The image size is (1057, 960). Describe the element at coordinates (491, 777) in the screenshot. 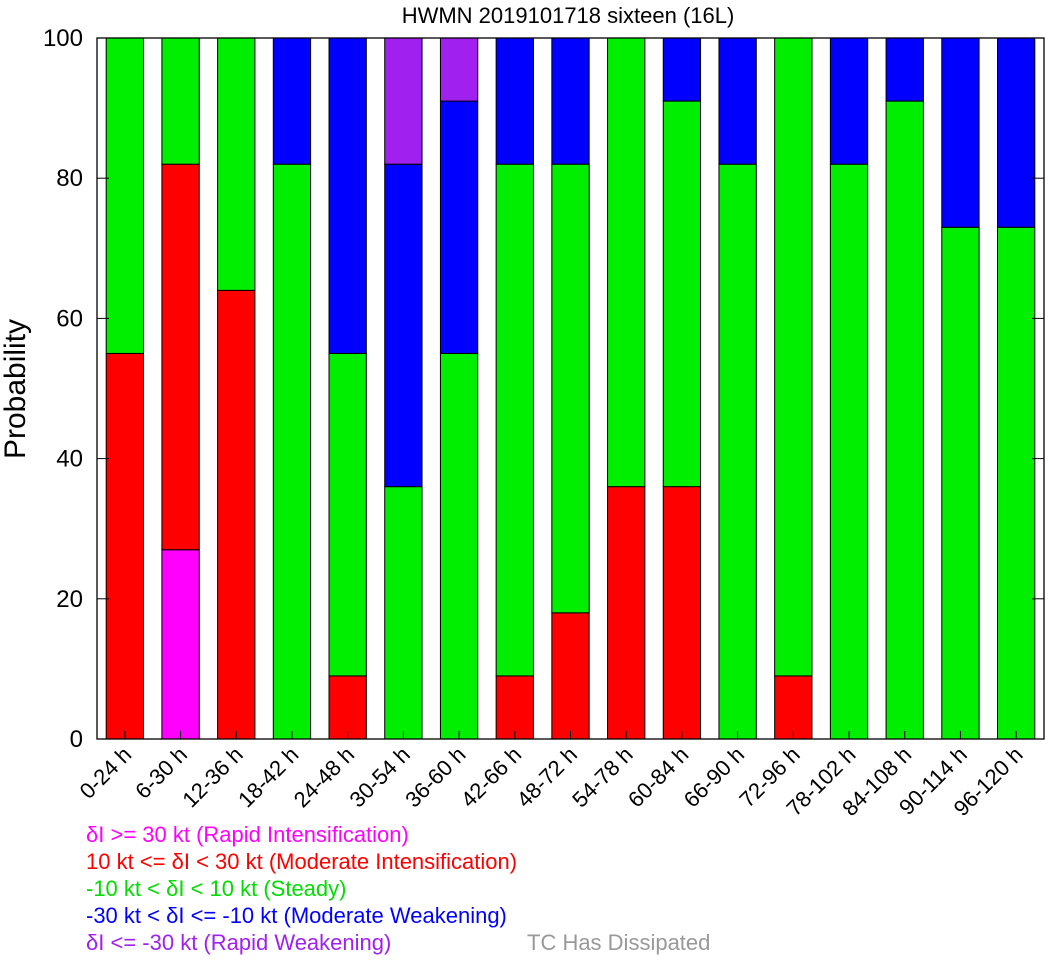

I see `x-tick-label: 42-66 h` at that location.